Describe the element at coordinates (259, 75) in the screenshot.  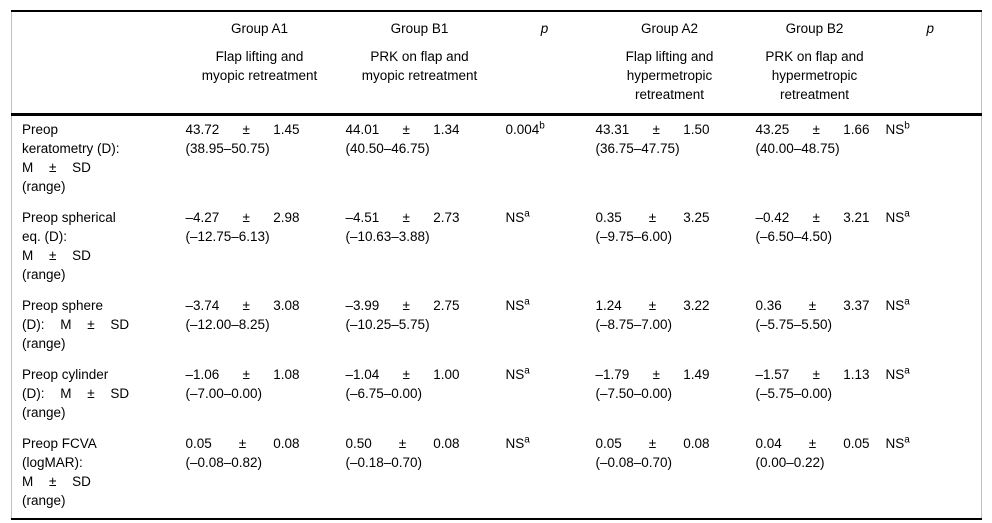
I see `group-subtitle-line: myopic retreatment` at that location.